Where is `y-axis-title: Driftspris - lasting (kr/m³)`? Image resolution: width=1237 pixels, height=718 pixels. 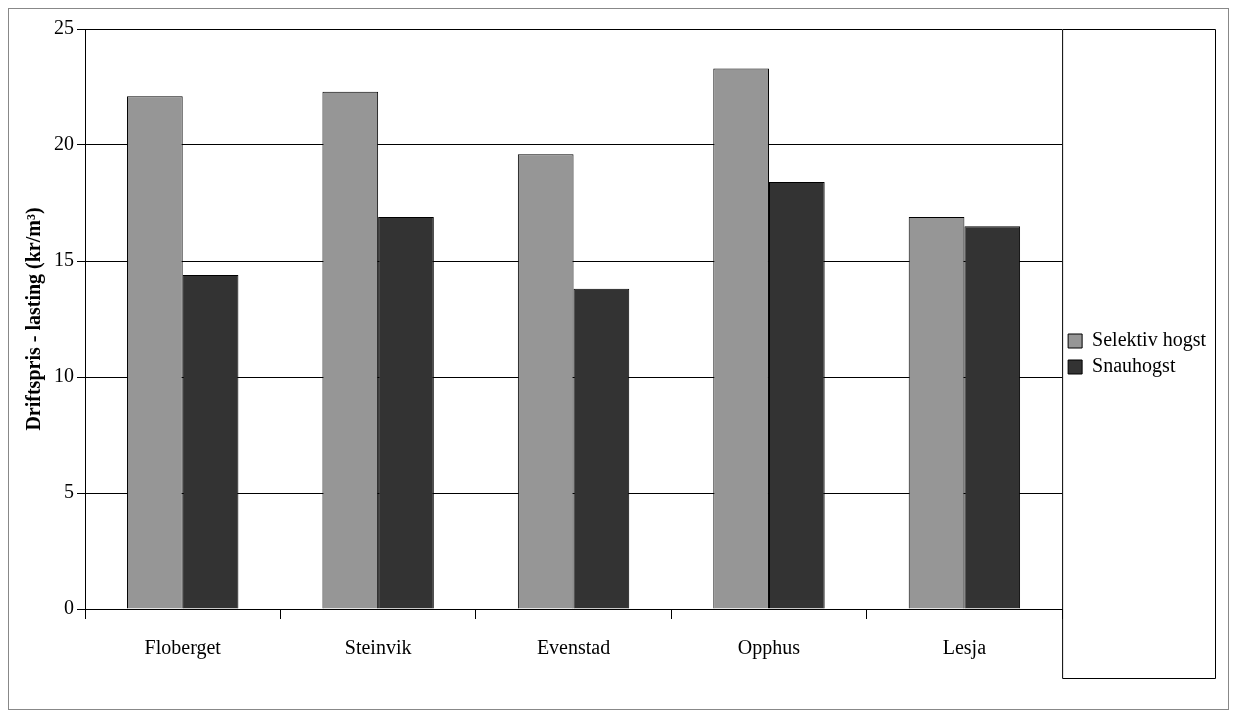 y-axis-title: Driftspris - lasting (kr/m³) is located at coordinates (34, 319).